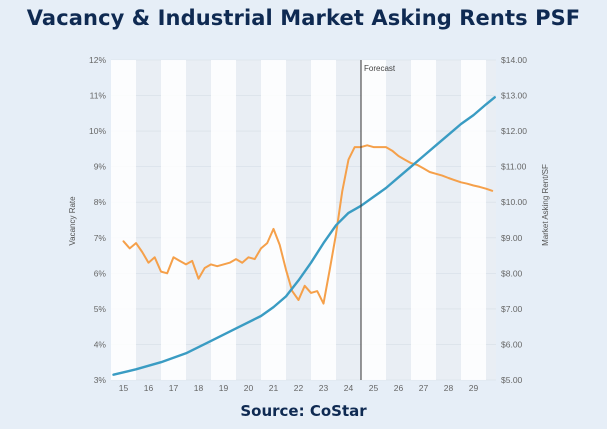 The width and height of the screenshot is (607, 429). I want to click on x-axis-ticks: 15 16 17 18 19 20 21 22 23 24 25 26 27 28 29, so click(299, 388).